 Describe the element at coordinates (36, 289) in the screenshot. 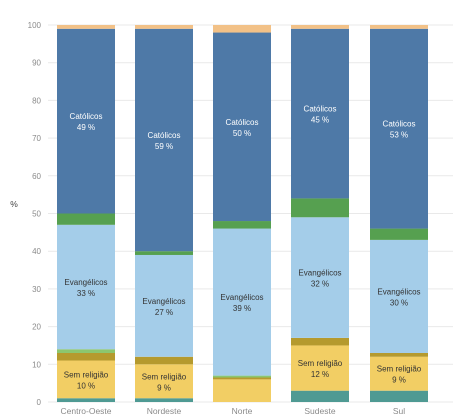

I see `y-tick-label: 30` at that location.